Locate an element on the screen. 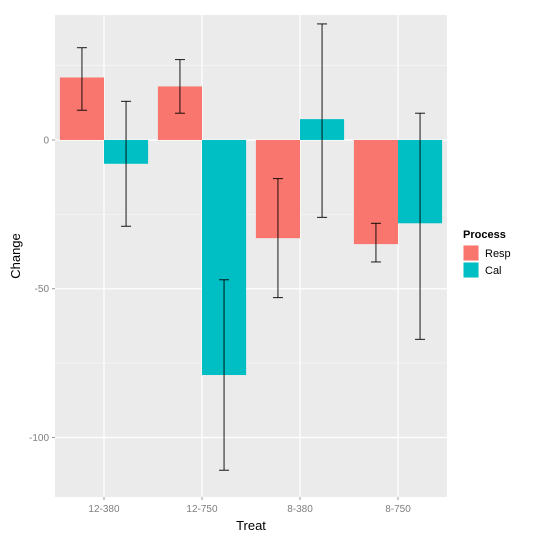  x-tick-label: 12-380 is located at coordinates (104, 509).